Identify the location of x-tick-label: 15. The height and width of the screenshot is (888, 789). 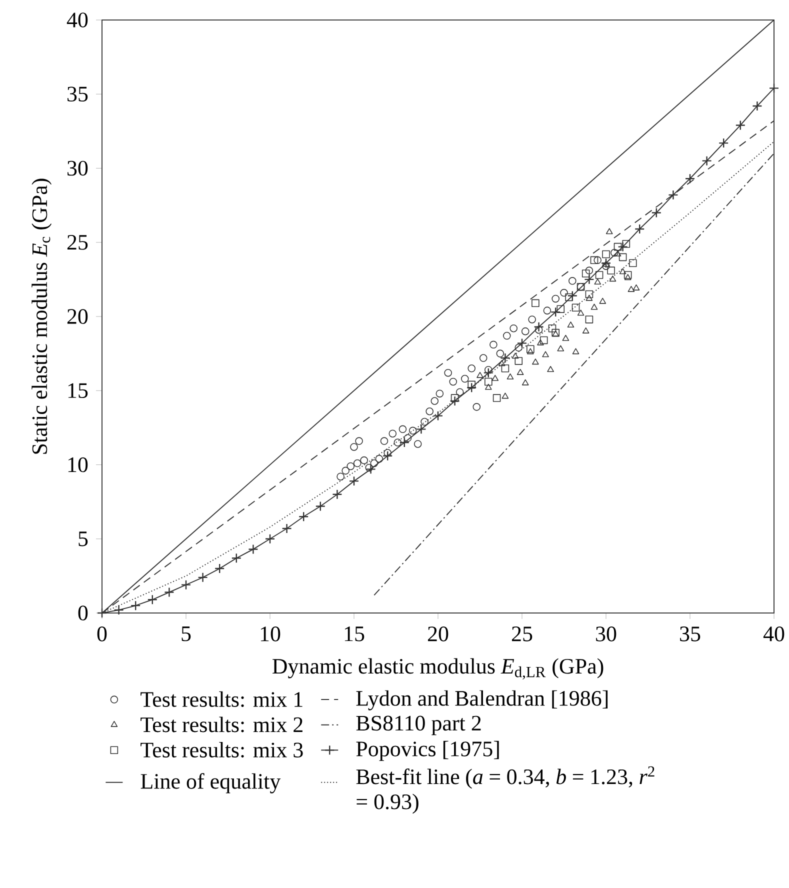
(354, 634).